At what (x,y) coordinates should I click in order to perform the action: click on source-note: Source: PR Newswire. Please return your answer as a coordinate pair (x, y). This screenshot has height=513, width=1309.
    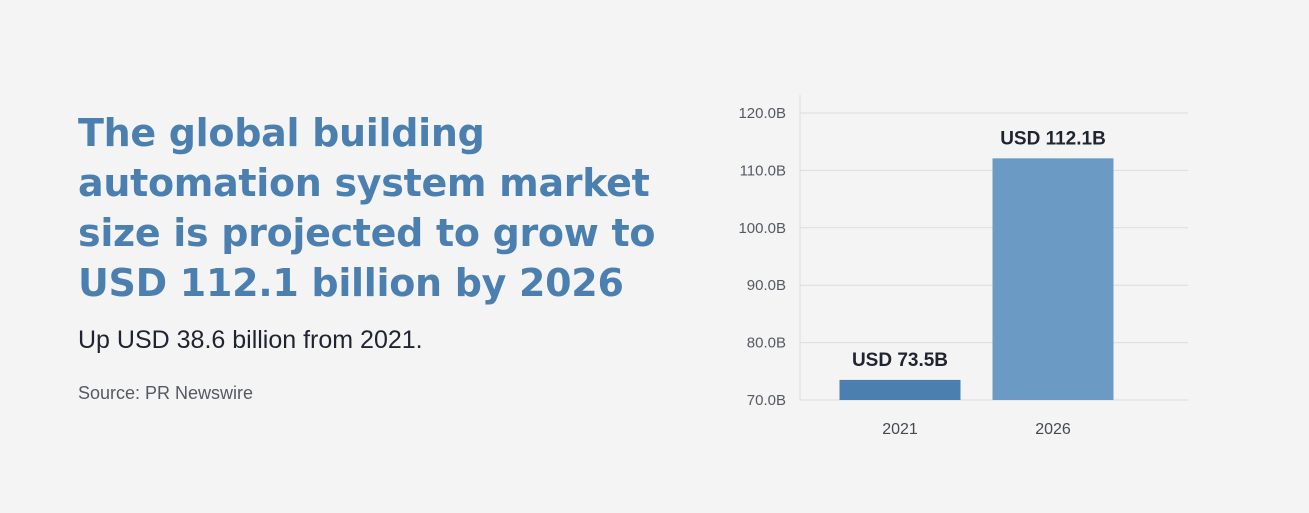
    Looking at the image, I should click on (166, 393).